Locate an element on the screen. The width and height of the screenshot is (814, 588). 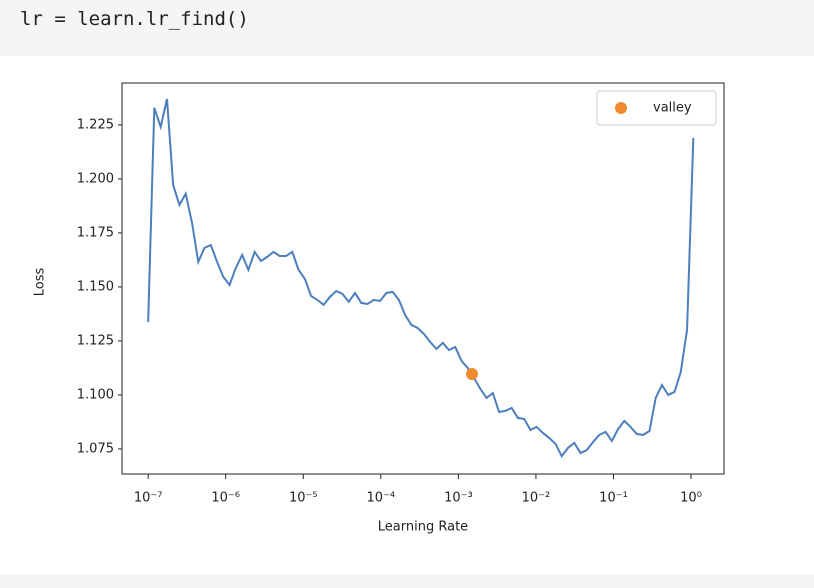
x-tick-label: 10⁰ is located at coordinates (691, 498).